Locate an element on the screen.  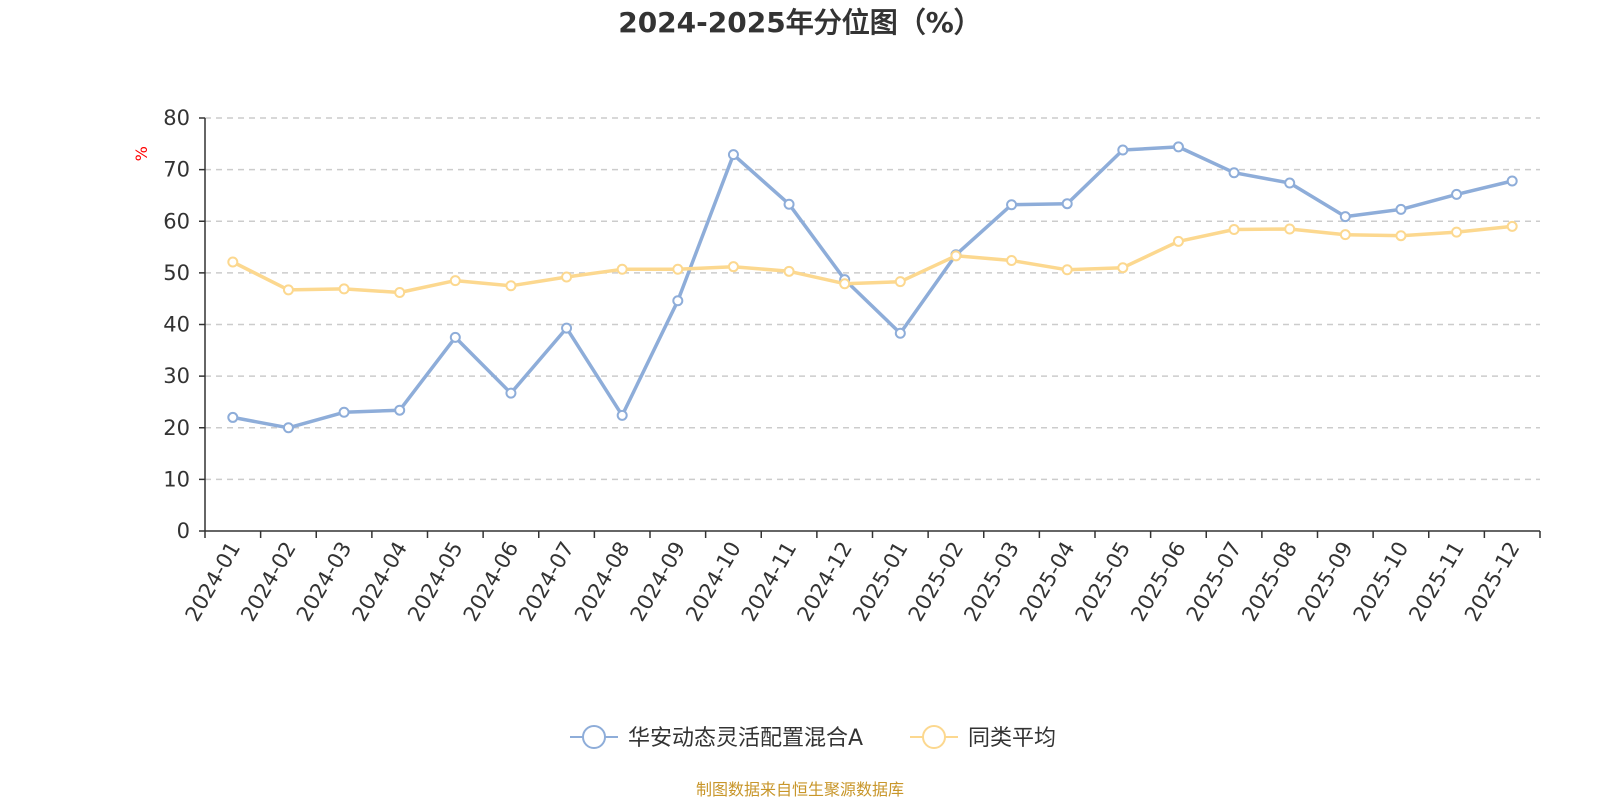
x-tick-label: 2024-03 is located at coordinates (324, 582).